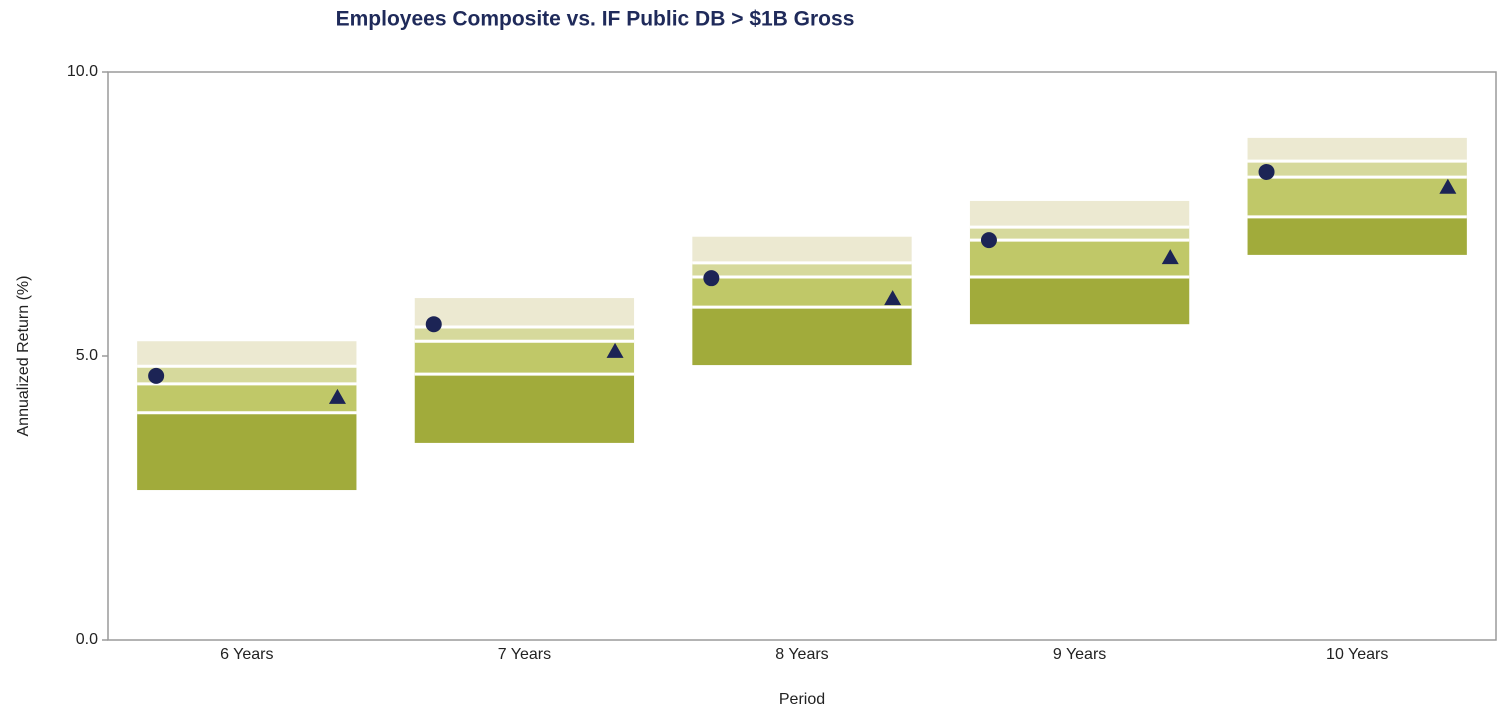 This screenshot has width=1504, height=714. Describe the element at coordinates (802, 699) in the screenshot. I see `x-axis-label: Period` at that location.